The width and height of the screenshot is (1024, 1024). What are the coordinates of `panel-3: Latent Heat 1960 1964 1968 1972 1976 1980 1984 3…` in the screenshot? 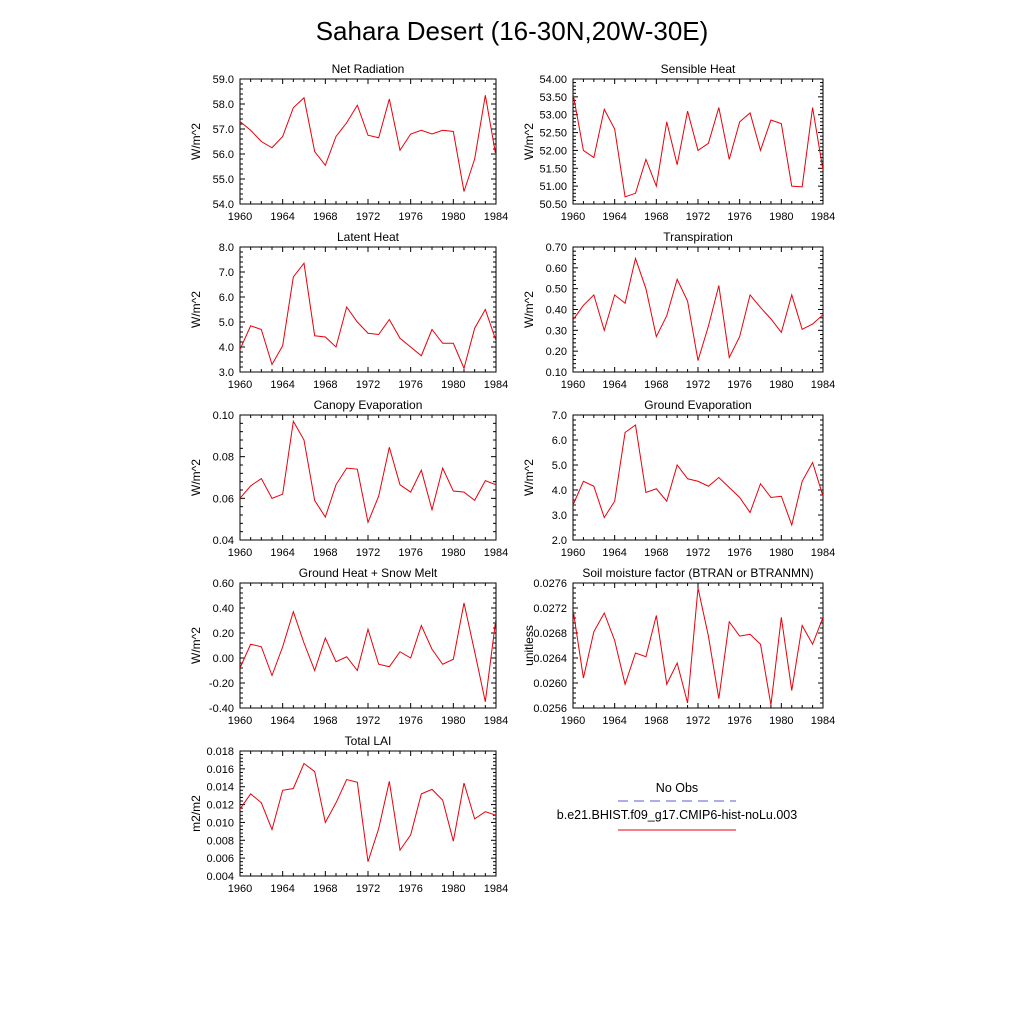 It's located at (348, 310).